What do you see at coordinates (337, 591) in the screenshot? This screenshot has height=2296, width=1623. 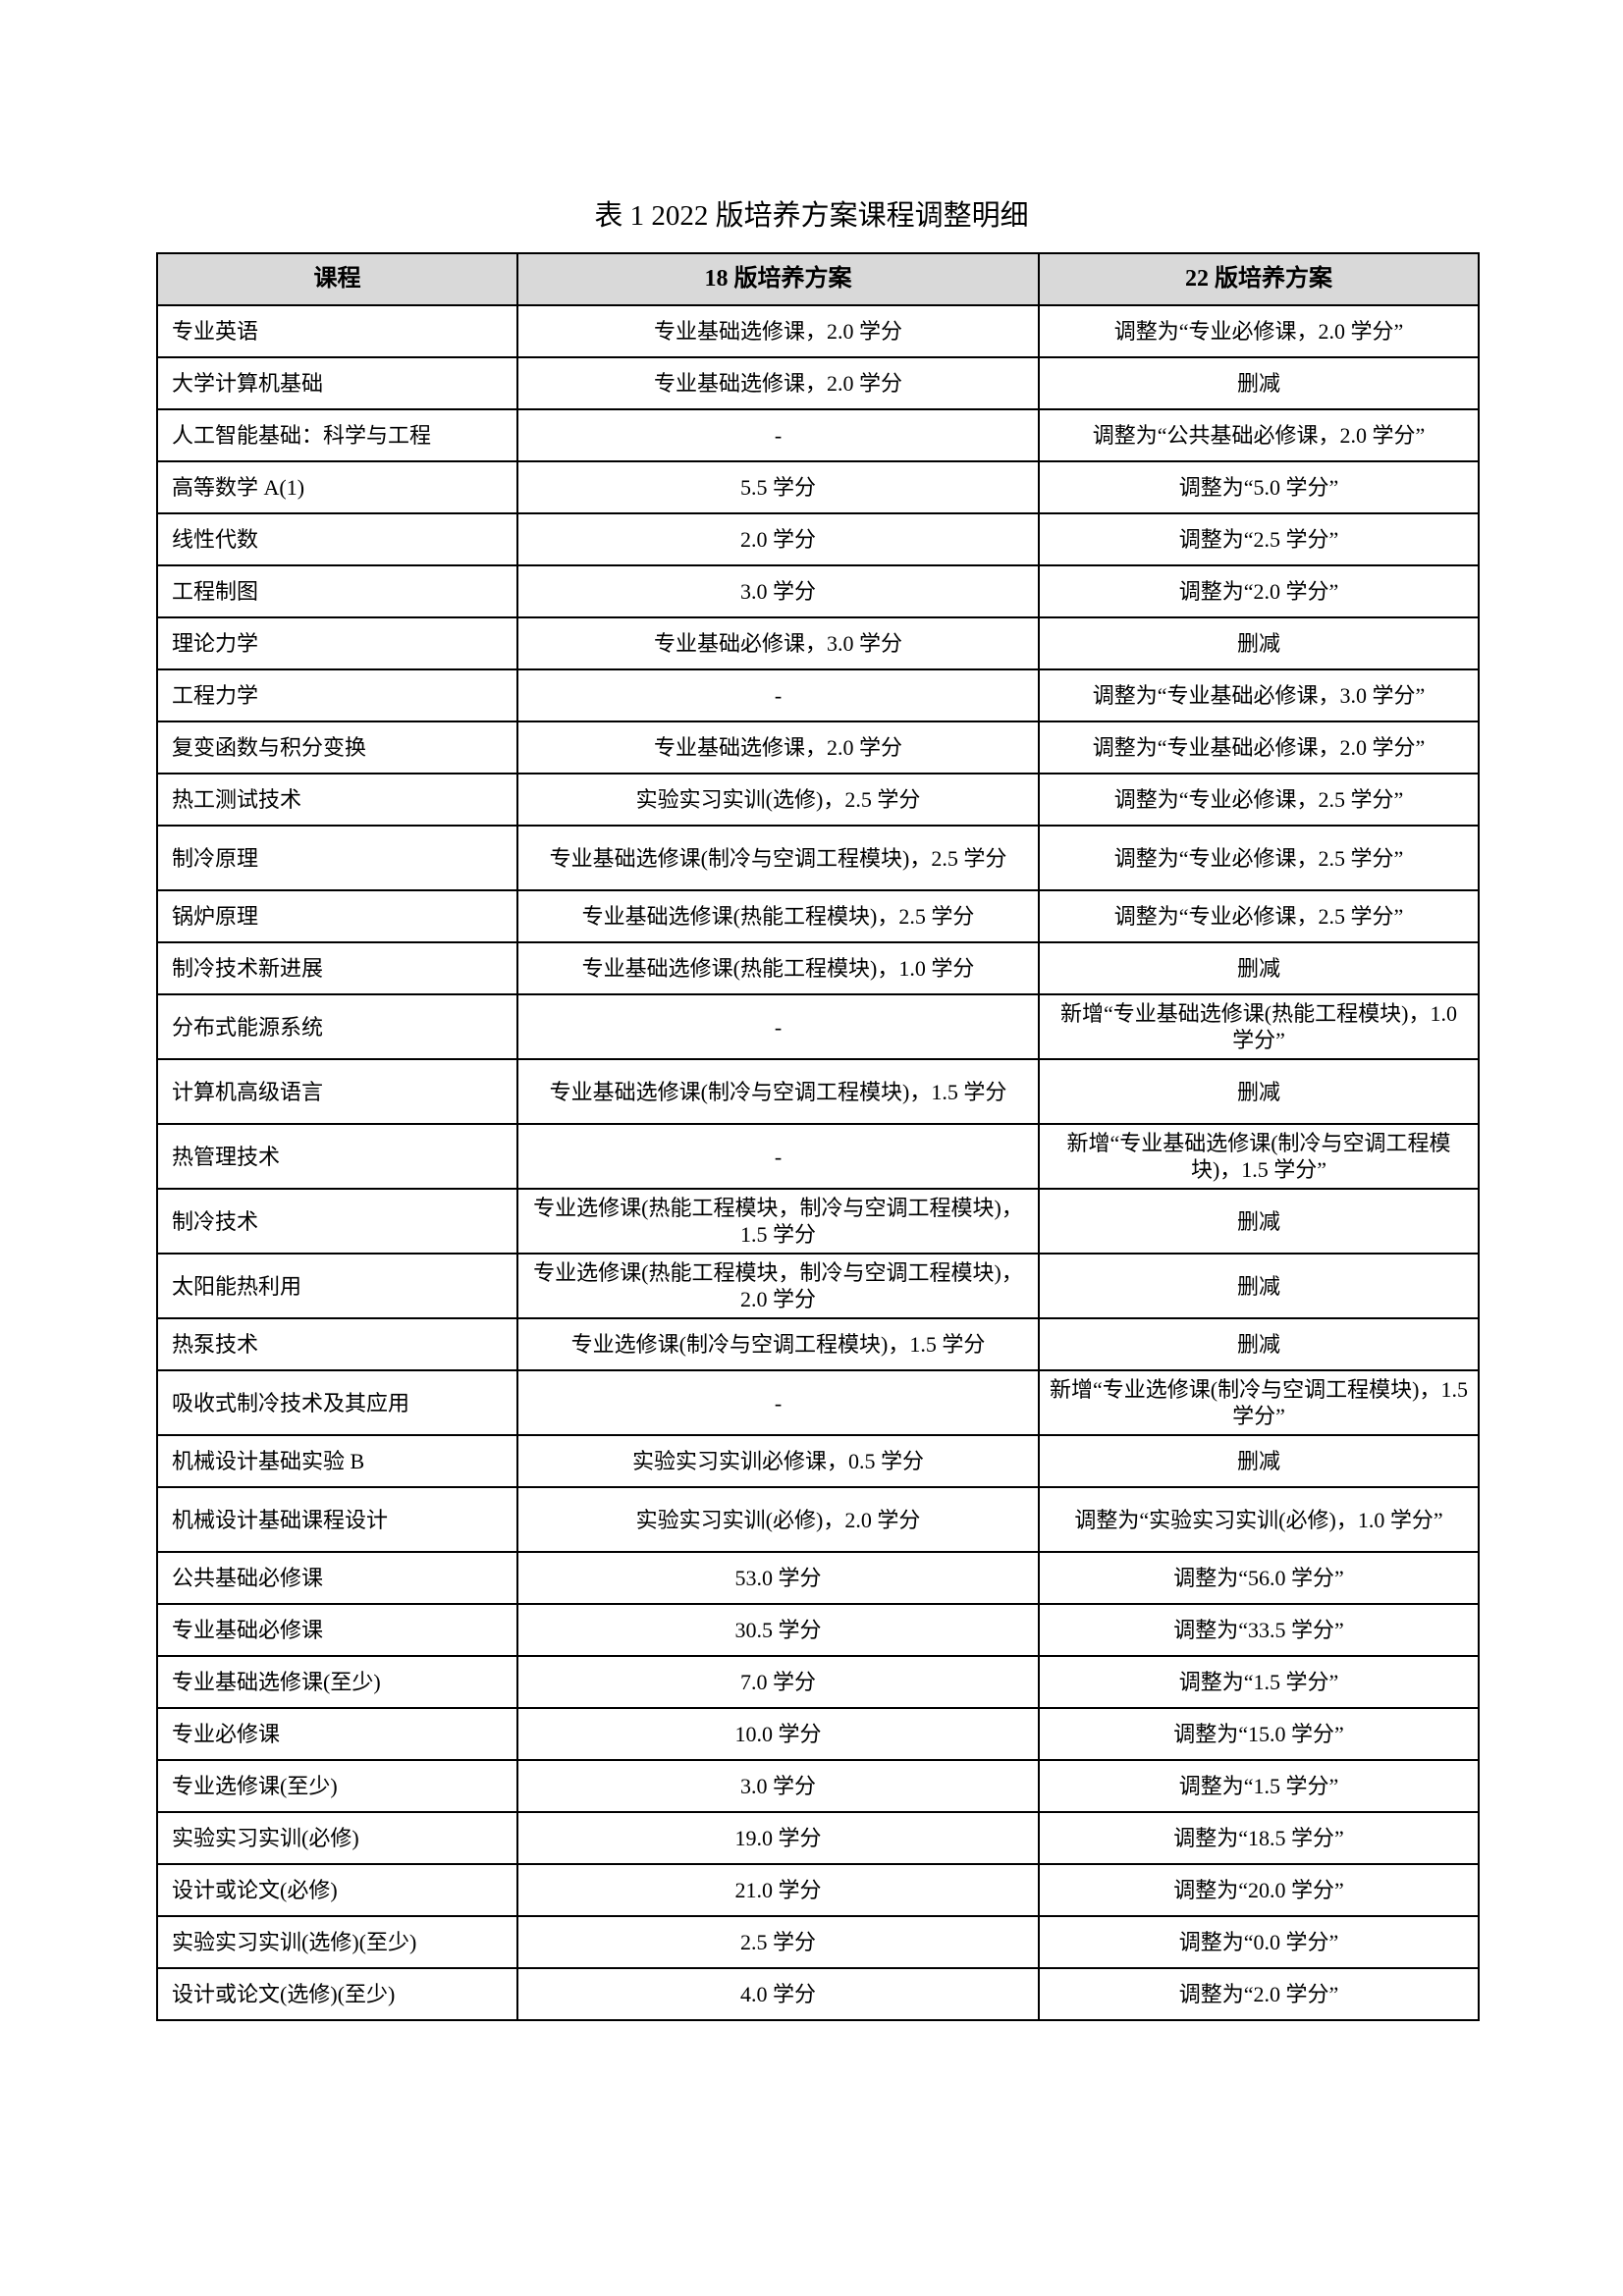 I see `course-cell: 工程制图` at bounding box center [337, 591].